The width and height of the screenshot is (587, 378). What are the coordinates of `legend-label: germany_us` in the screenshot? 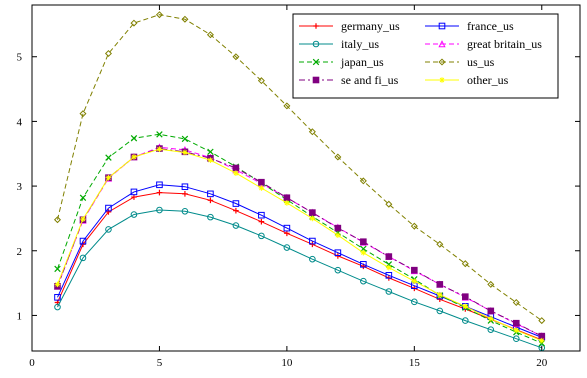 It's located at (370, 26).